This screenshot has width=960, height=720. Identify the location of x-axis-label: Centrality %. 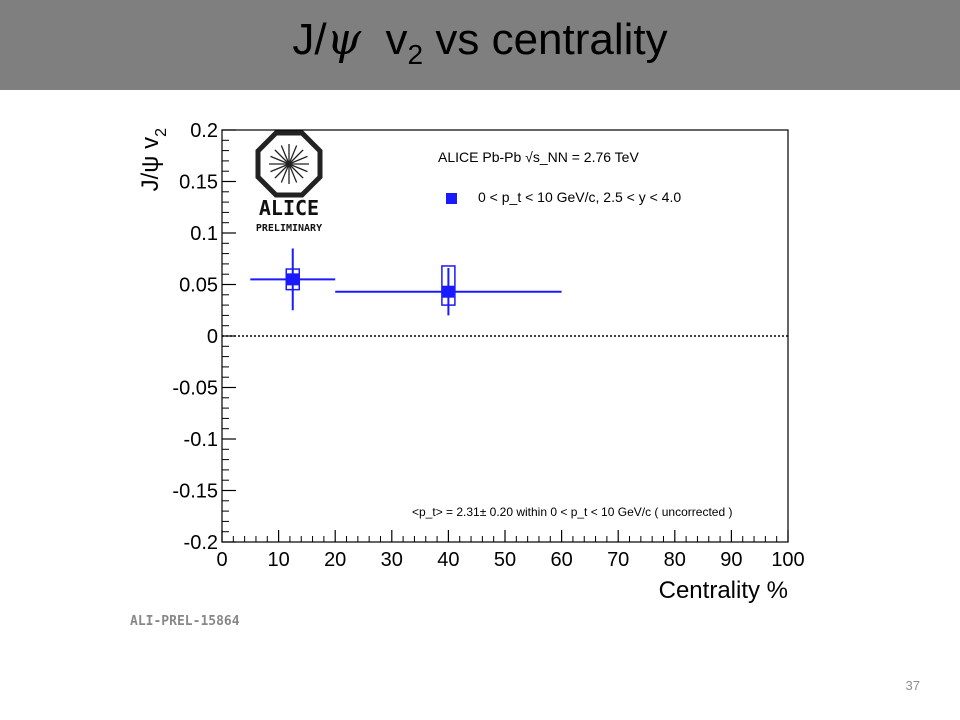
(723, 590).